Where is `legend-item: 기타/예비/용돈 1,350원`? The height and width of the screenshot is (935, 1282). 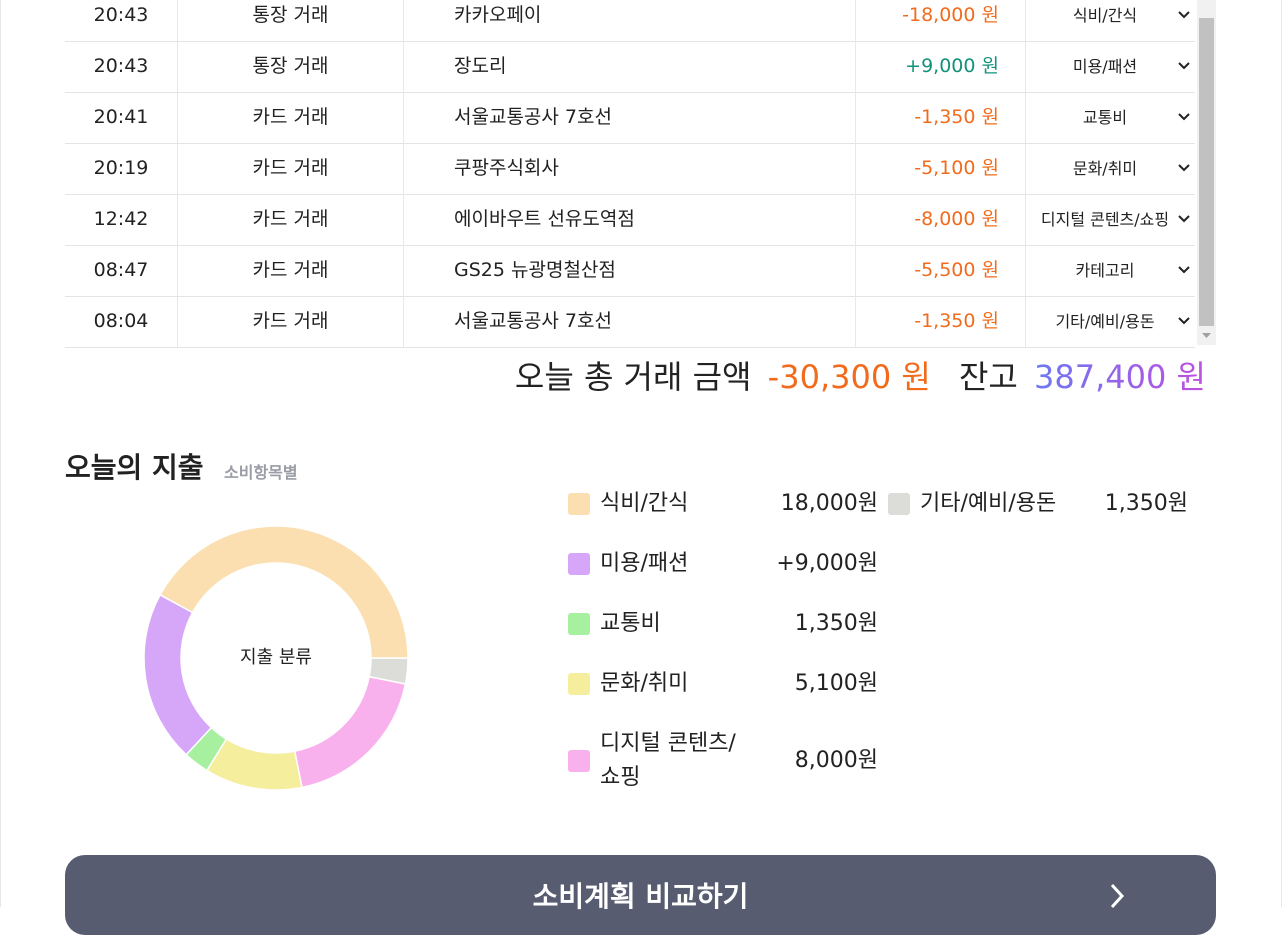 legend-item: 기타/예비/용돈 1,350원 is located at coordinates (1038, 504).